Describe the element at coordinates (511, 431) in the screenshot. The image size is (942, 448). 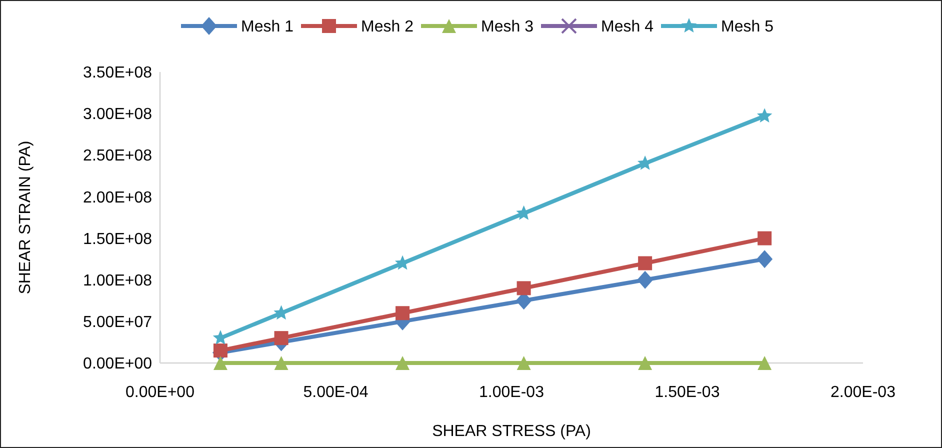
I see `x-axis-title: SHEAR STRESS (PA)` at that location.